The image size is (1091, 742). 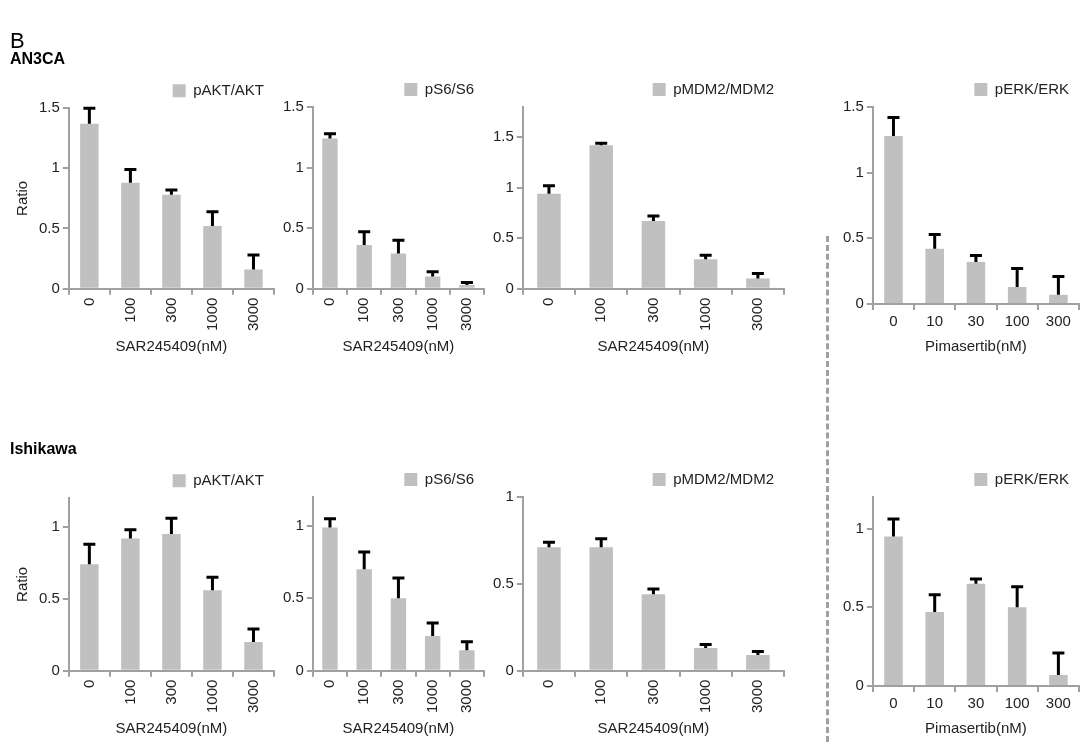 I want to click on legend-label: pERK/ERK, so click(x=1032, y=88).